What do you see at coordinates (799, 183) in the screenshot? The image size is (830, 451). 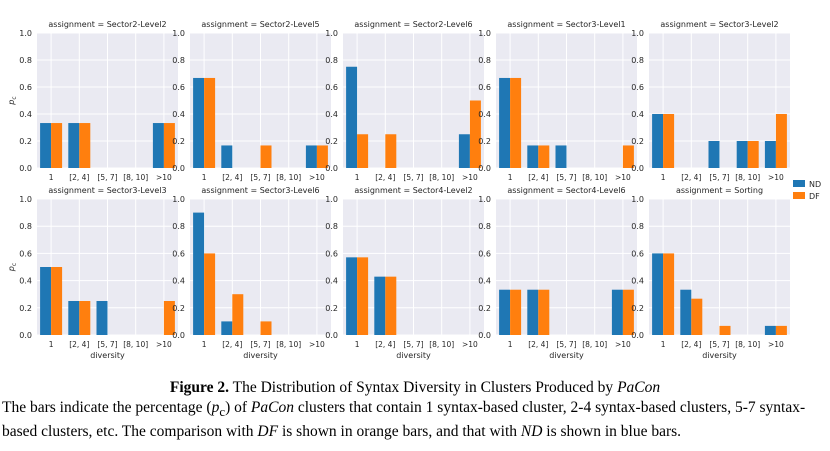 I see `legend-swatch-nd` at bounding box center [799, 183].